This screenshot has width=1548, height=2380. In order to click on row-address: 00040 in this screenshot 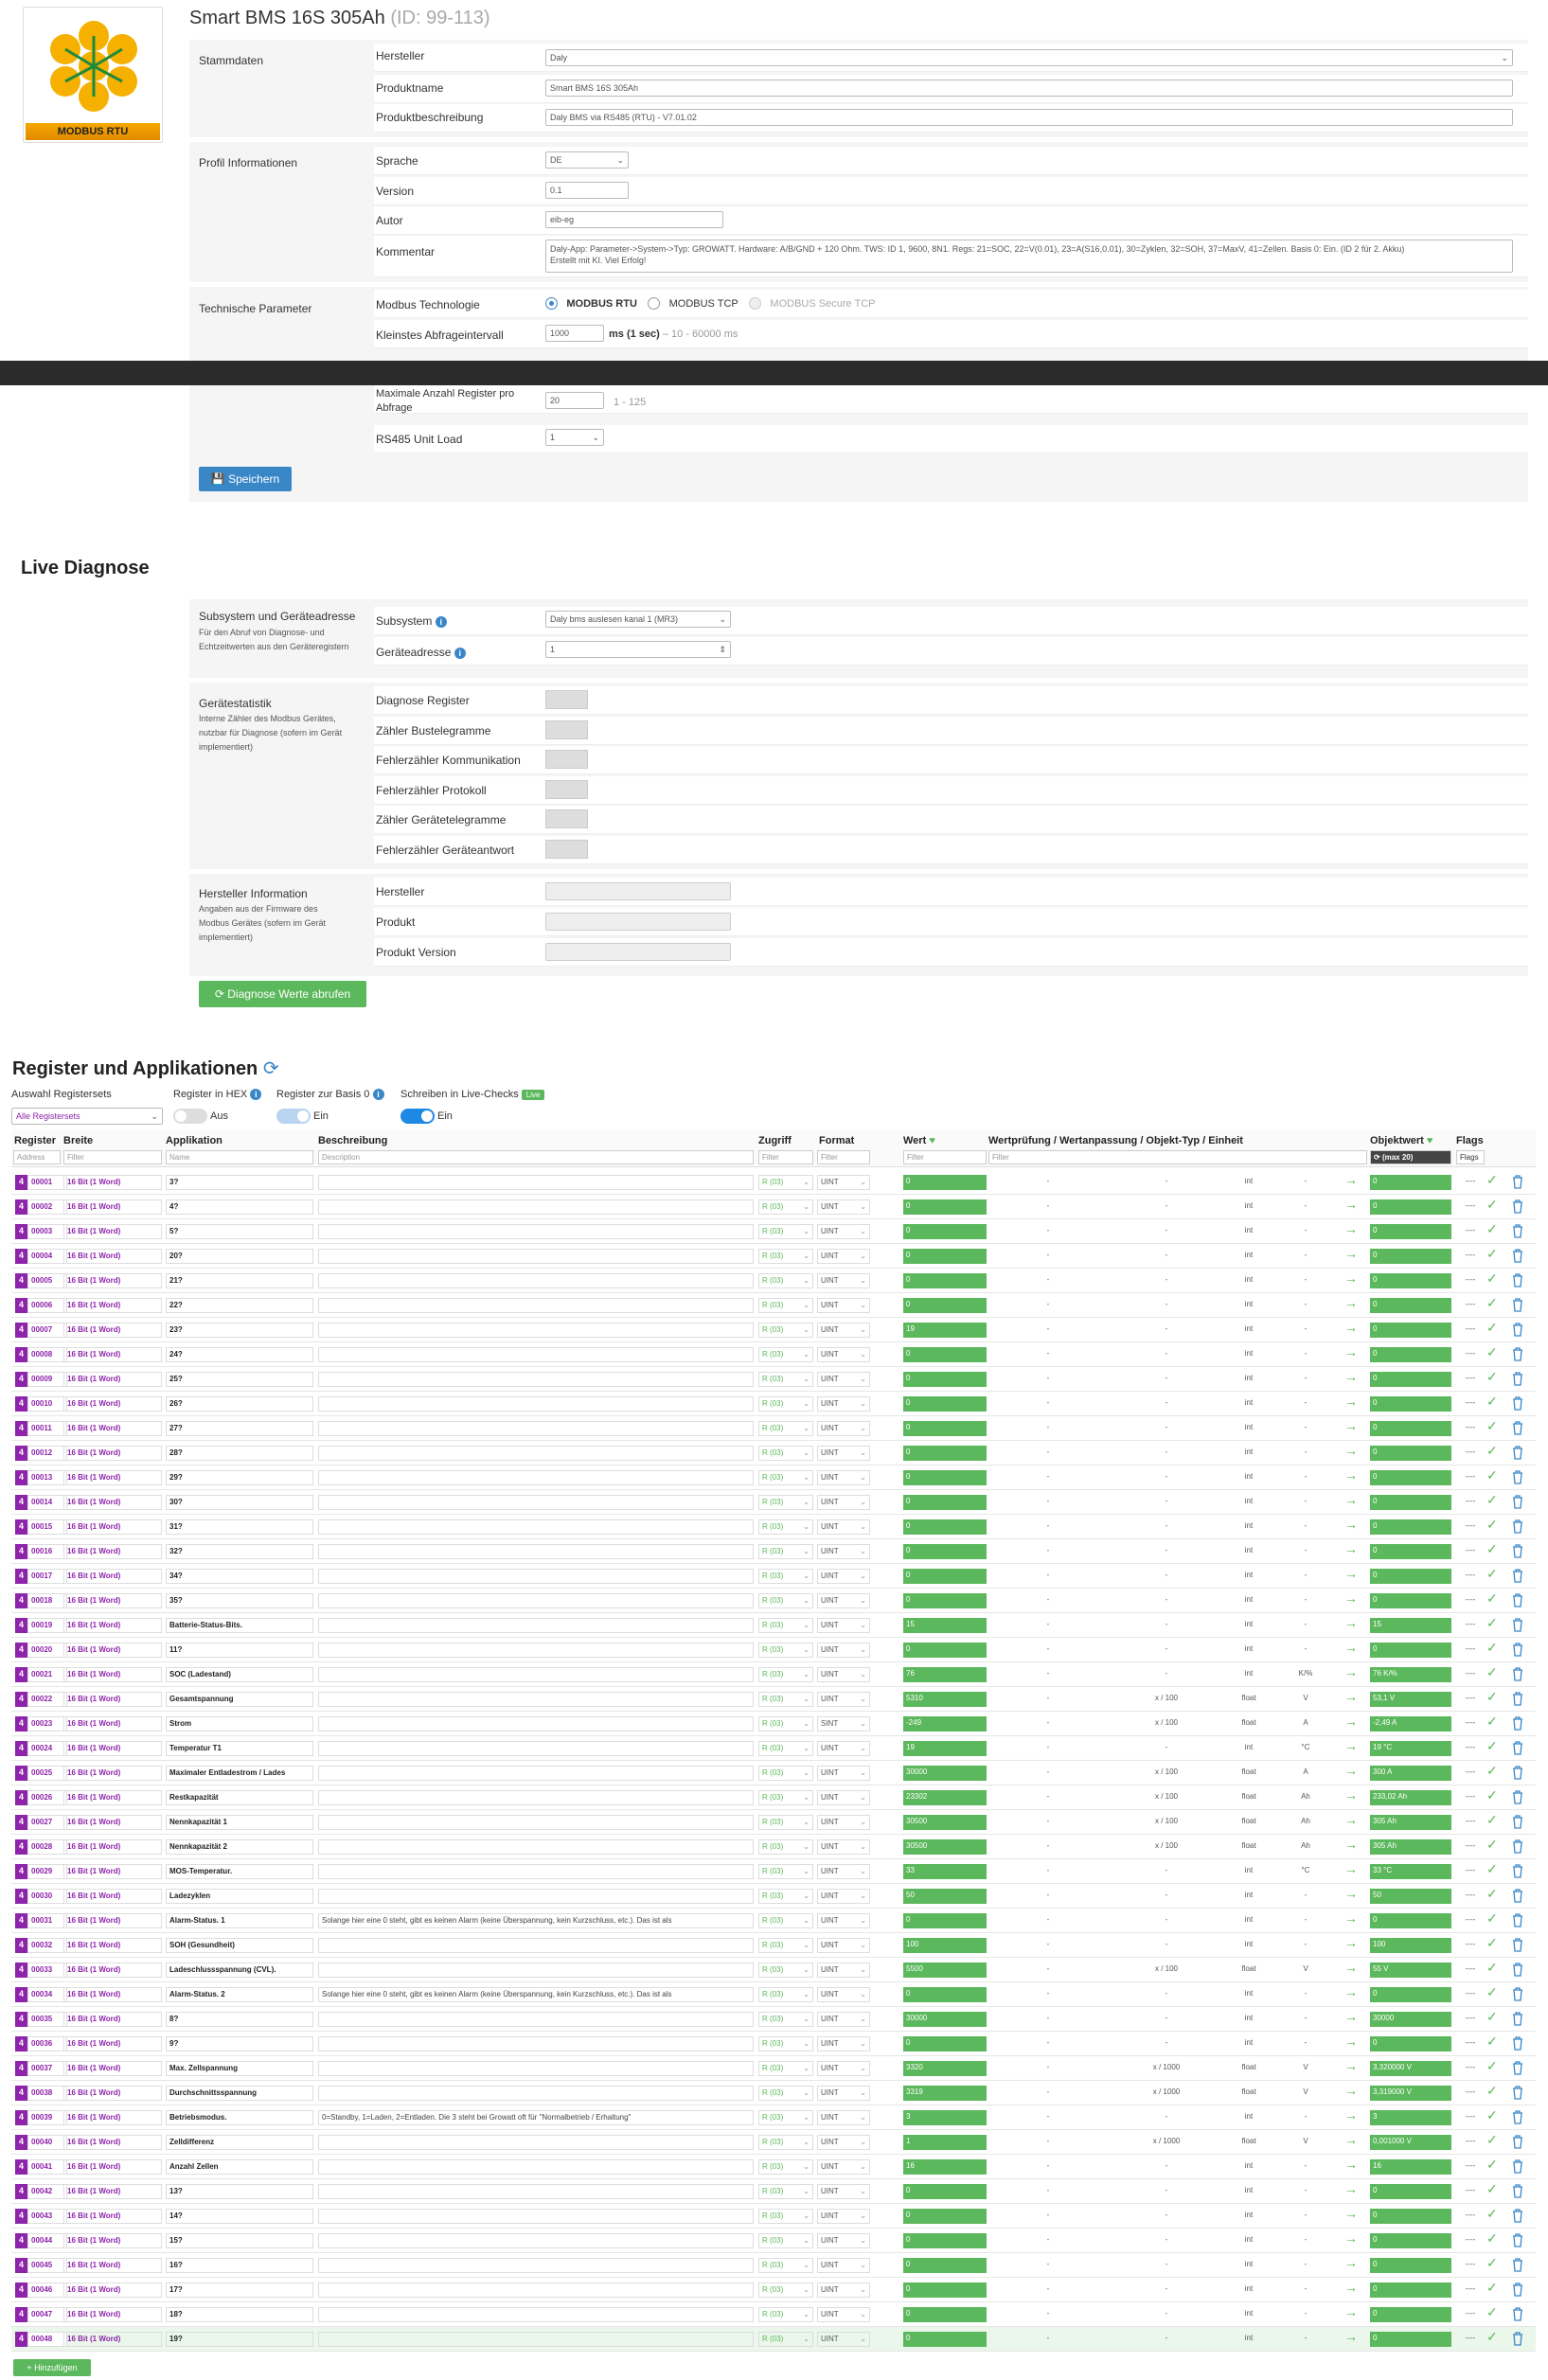, I will do `click(47, 2142)`.